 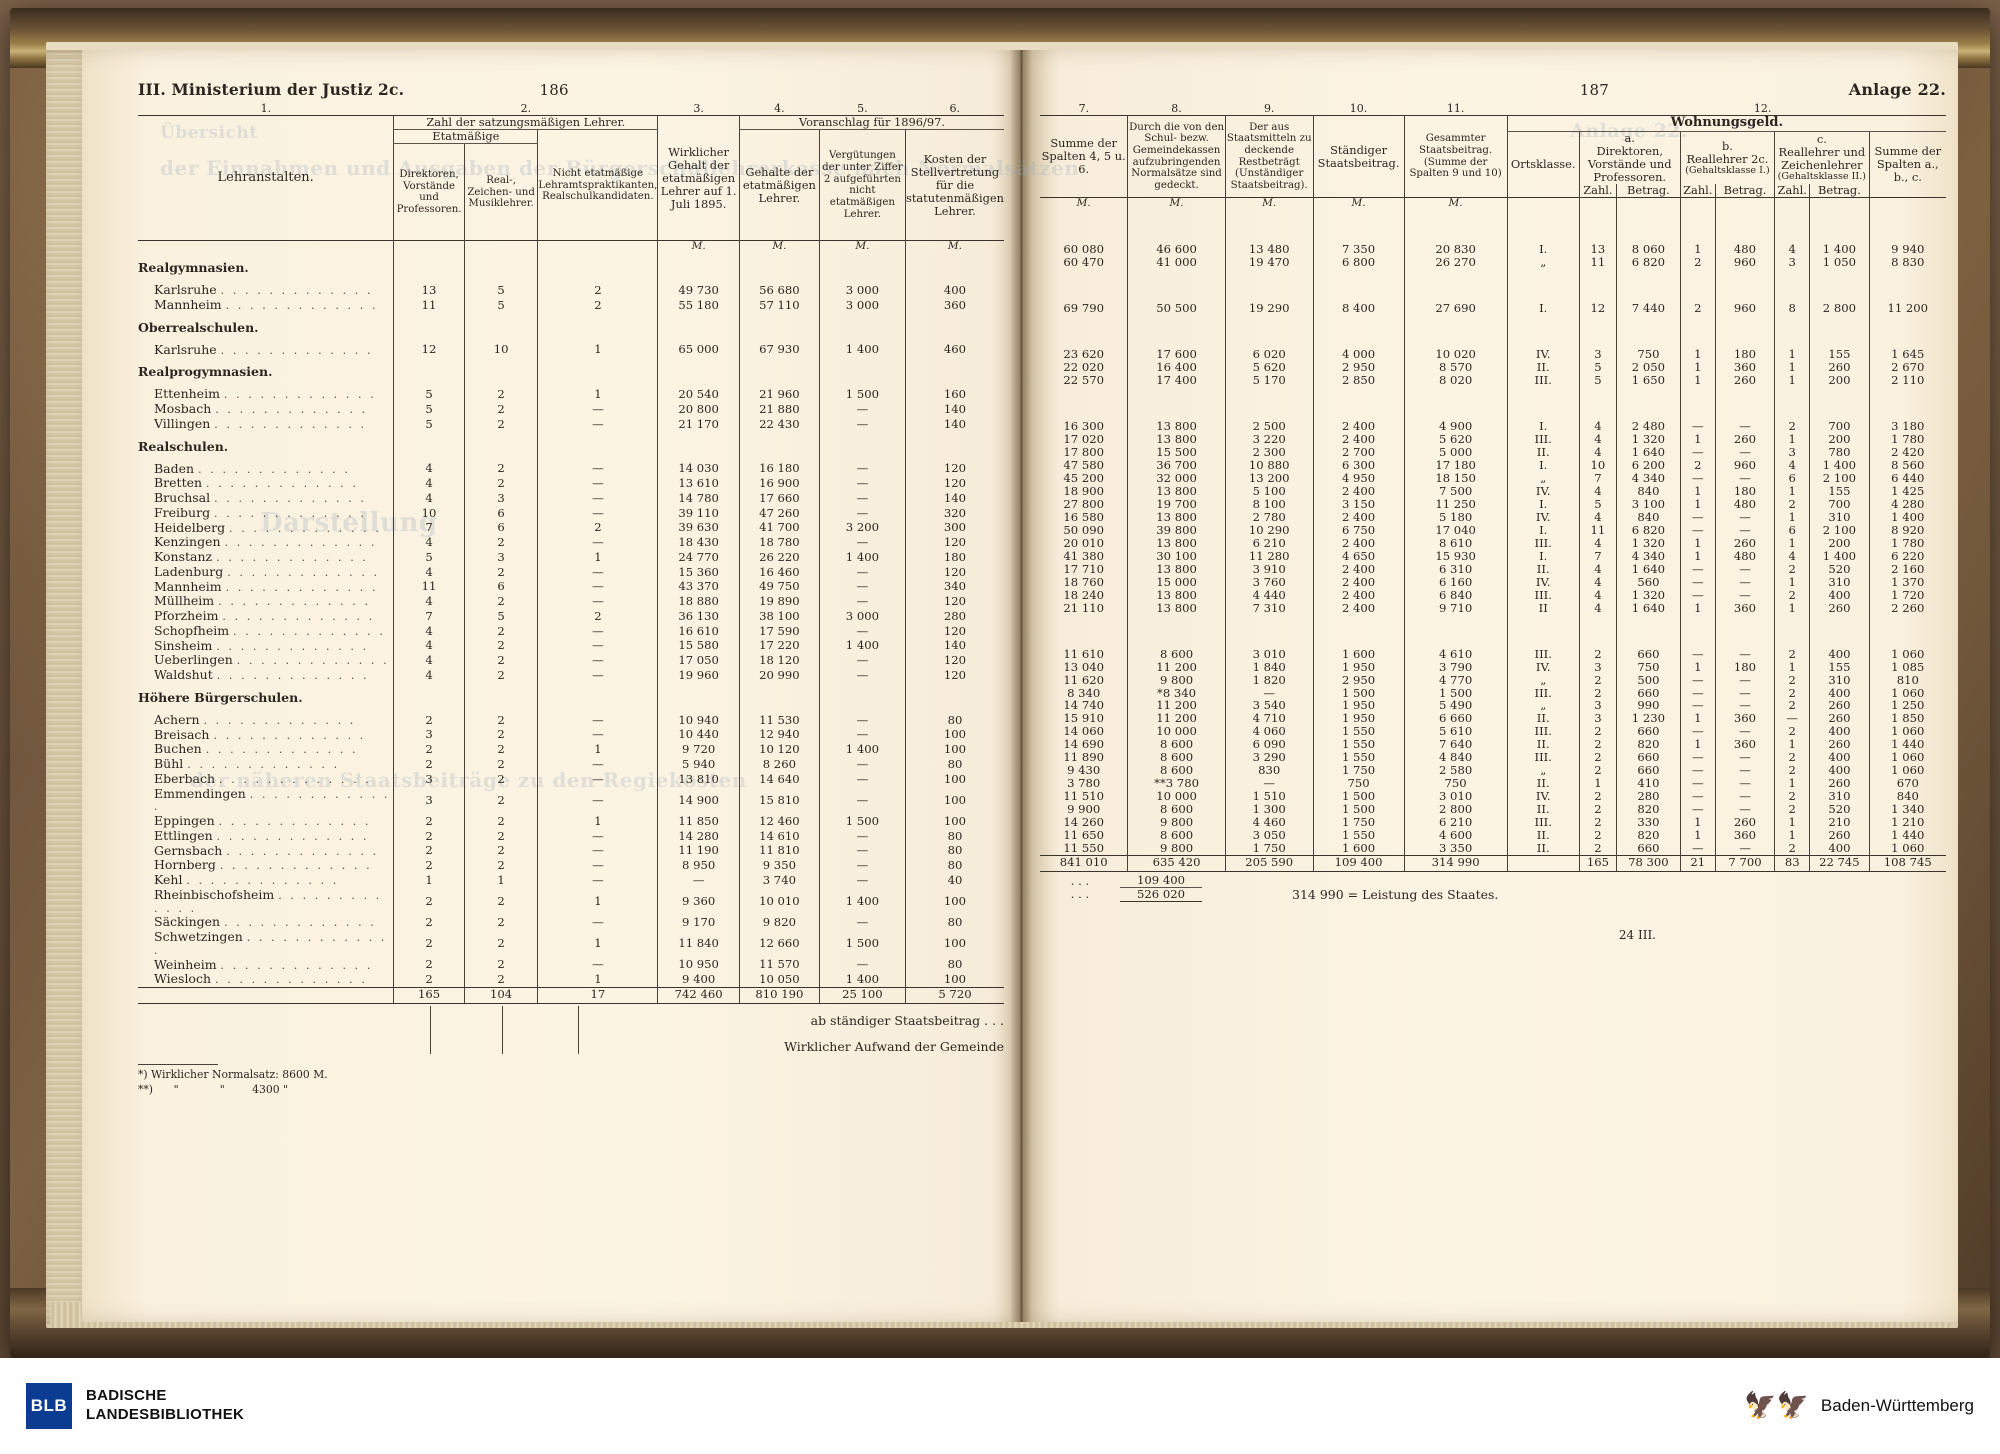 What do you see at coordinates (1358, 308) in the screenshot?
I see `value-cell: 8 400` at bounding box center [1358, 308].